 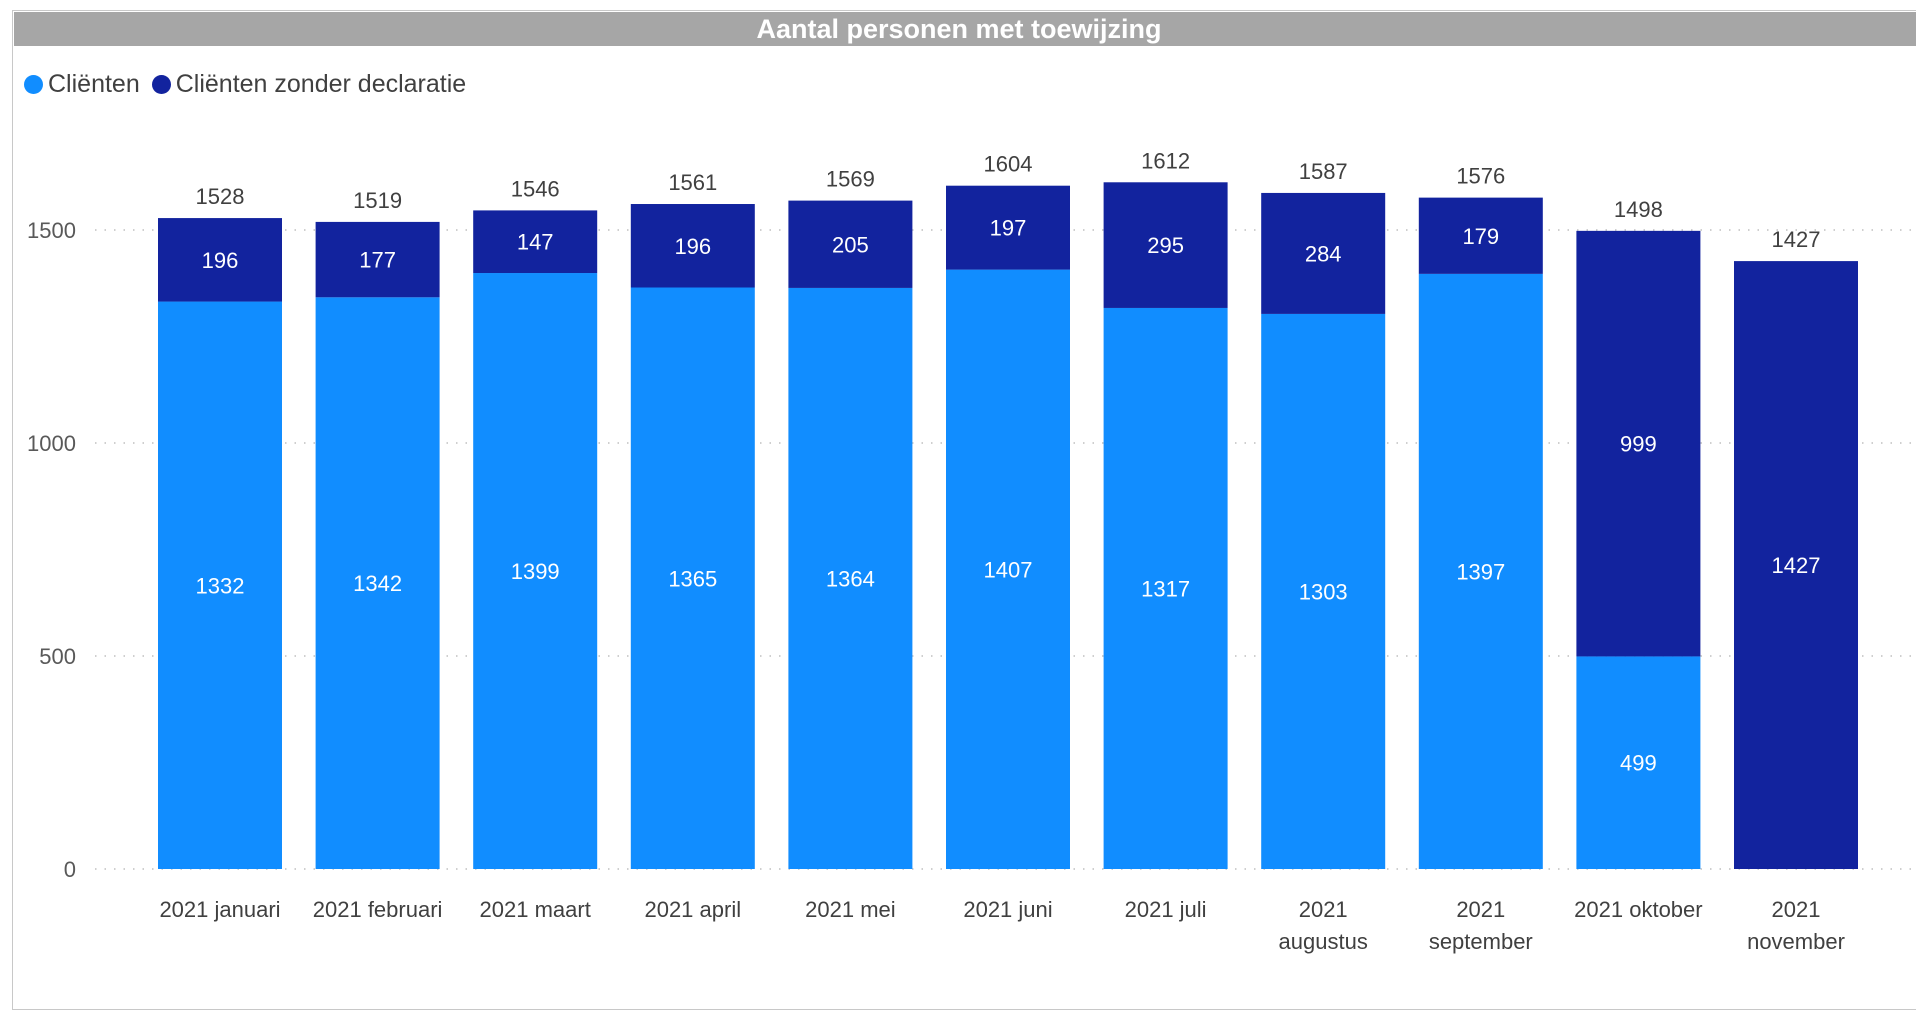 What do you see at coordinates (70, 869) in the screenshot?
I see `y-tick-label-0: 0` at bounding box center [70, 869].